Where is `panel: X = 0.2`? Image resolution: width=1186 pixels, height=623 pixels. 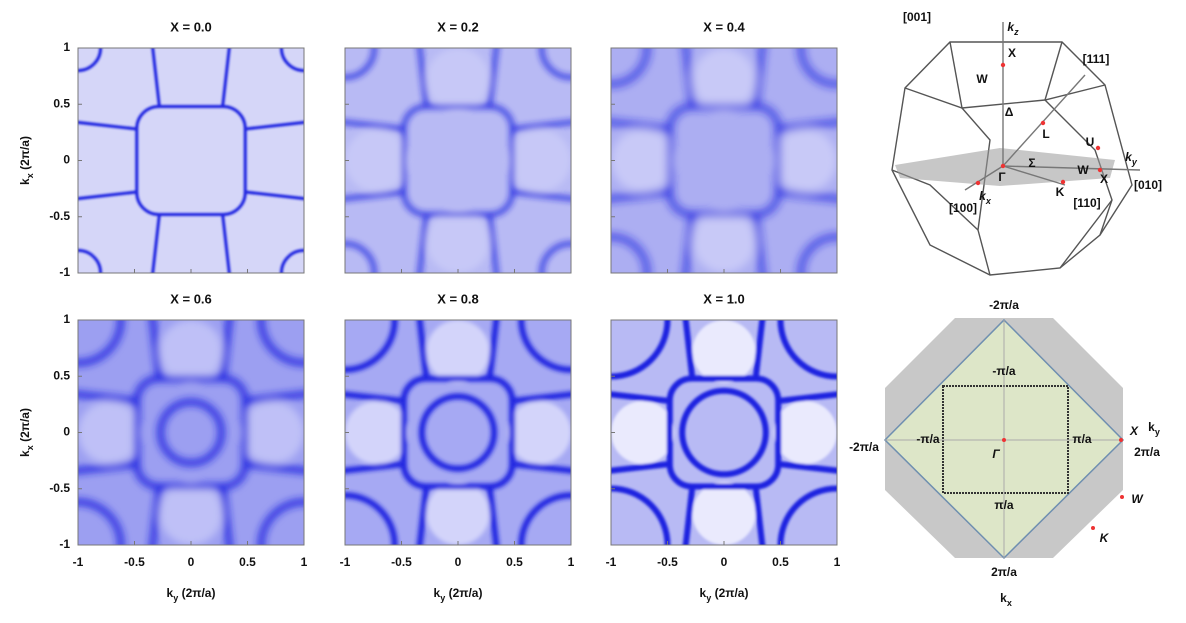
panel: X = 0.2 is located at coordinates (458, 146).